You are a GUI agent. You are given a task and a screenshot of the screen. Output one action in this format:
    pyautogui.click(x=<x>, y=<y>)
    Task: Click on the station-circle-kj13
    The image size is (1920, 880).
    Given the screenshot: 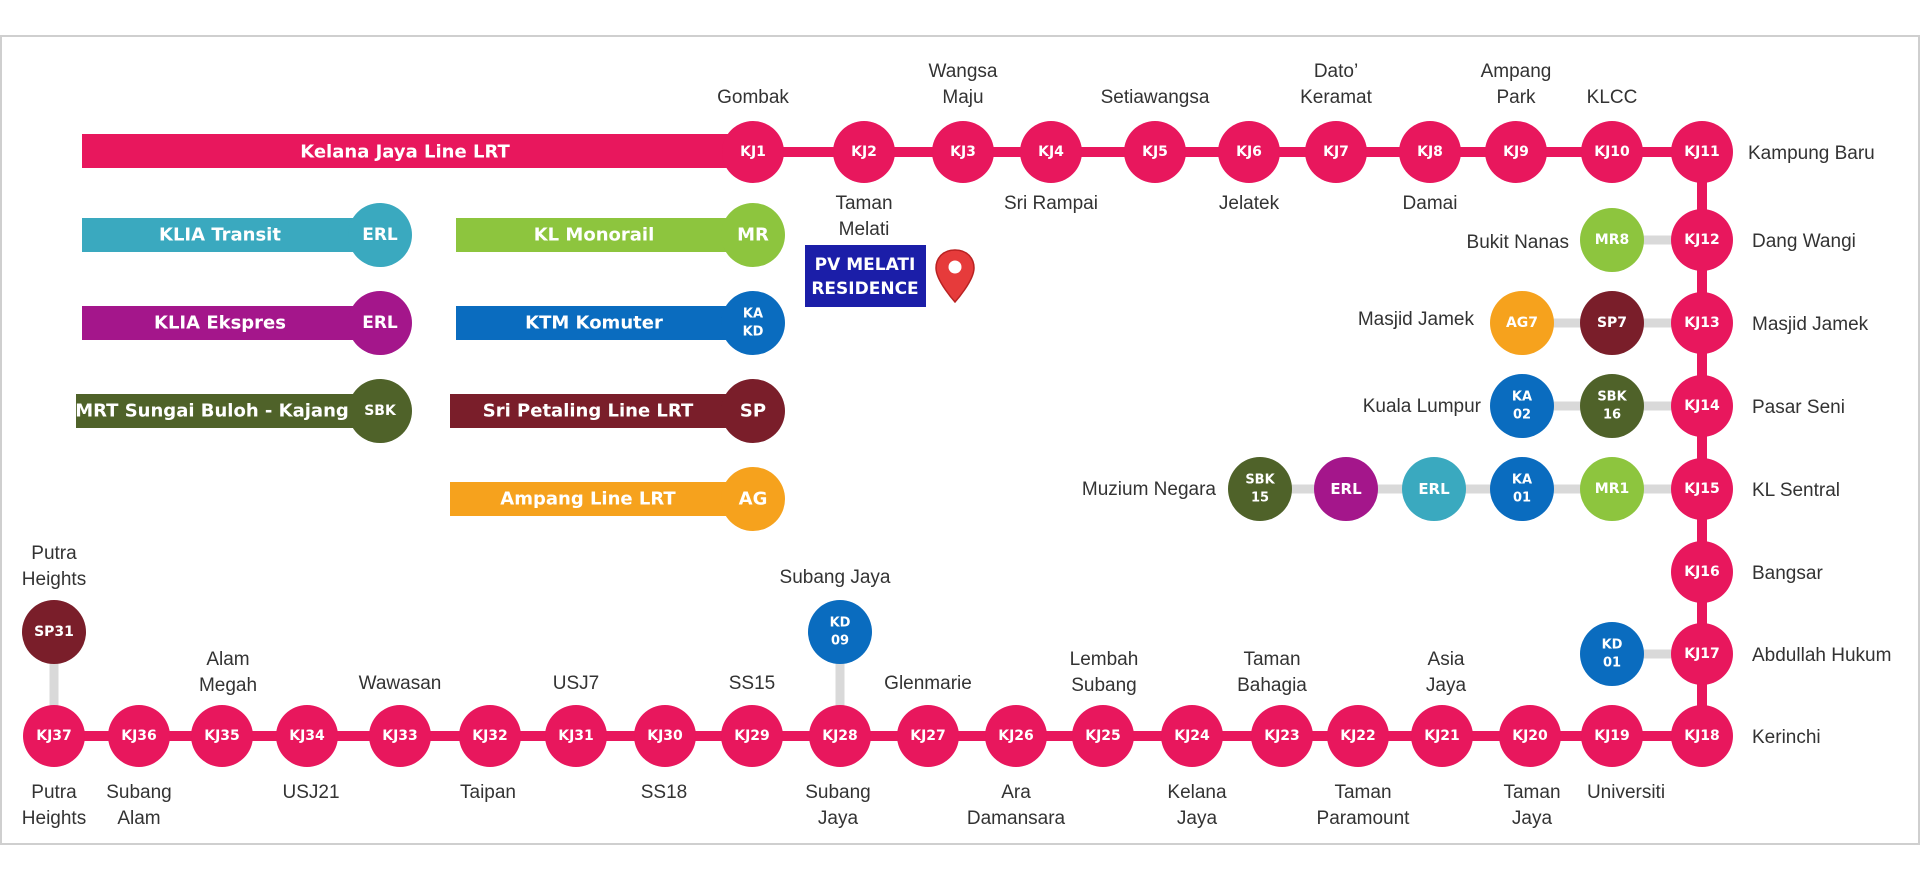 What is the action you would take?
    pyautogui.click(x=1702, y=323)
    